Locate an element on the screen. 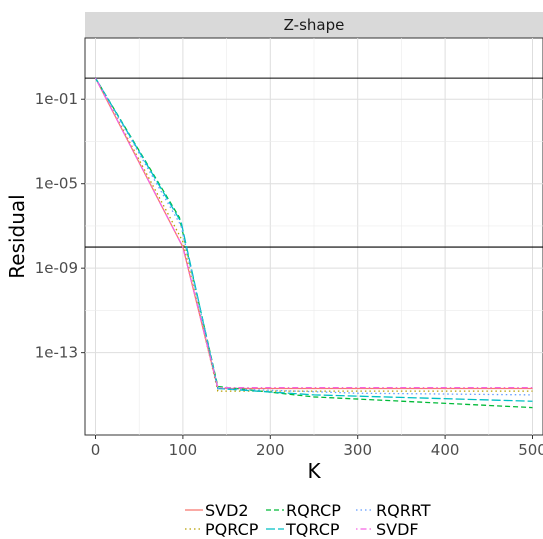 Image resolution: width=543 pixels, height=539 pixels. x-tick-label: 0 is located at coordinates (96, 450).